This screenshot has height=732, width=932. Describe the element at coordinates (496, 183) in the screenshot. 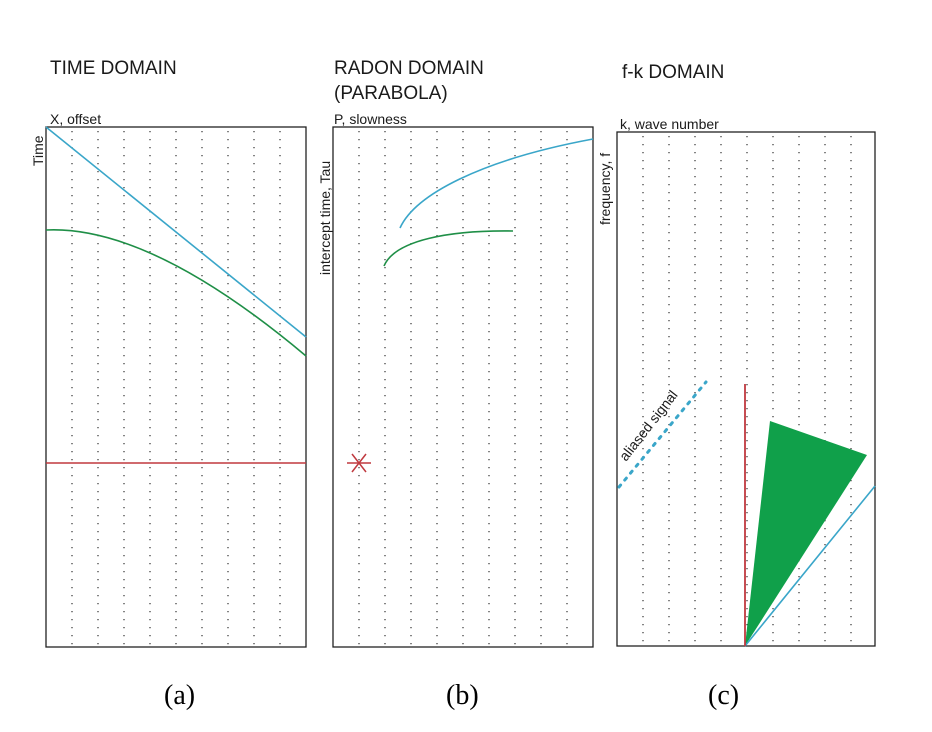

I see `panel-b-cyan-curve` at that location.